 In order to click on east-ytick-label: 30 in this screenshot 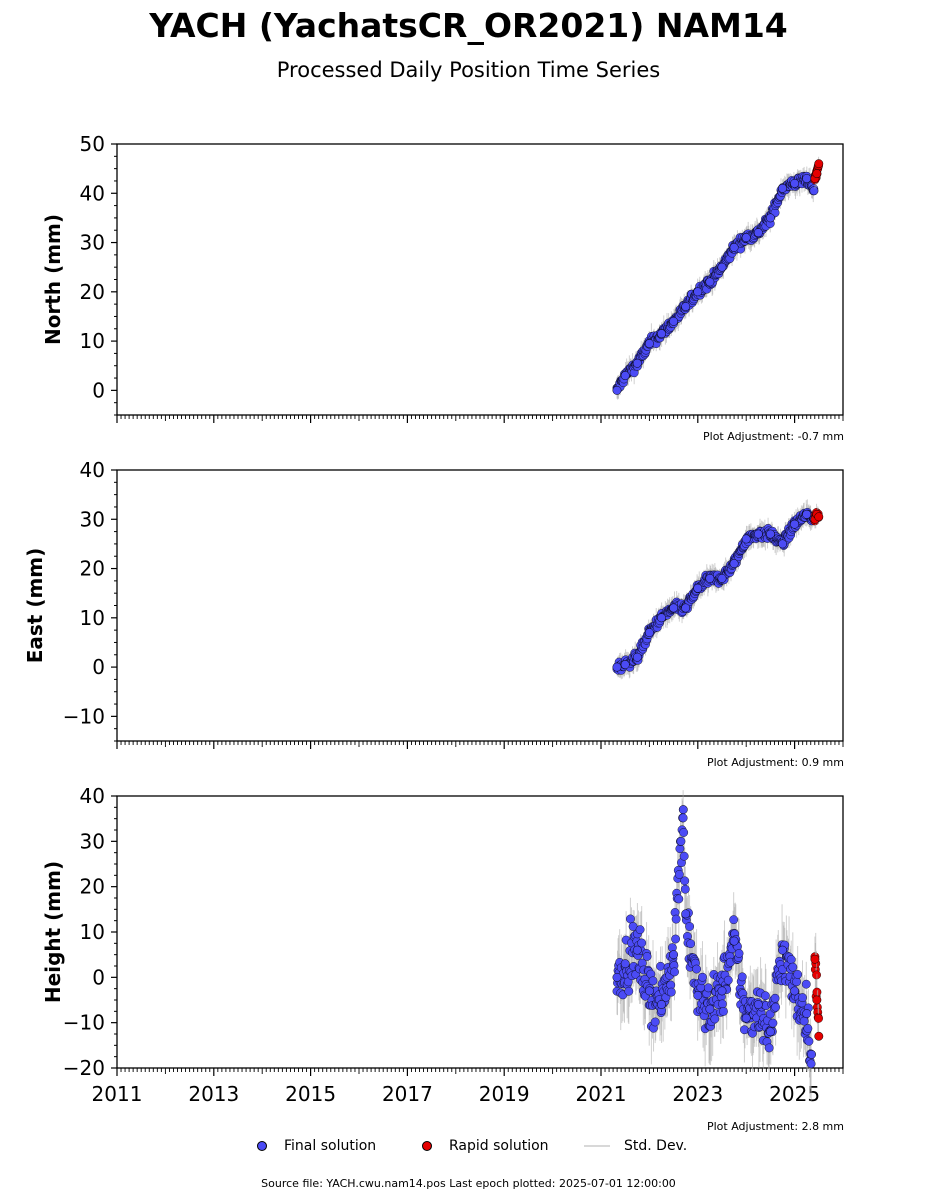, I will do `click(92, 519)`.